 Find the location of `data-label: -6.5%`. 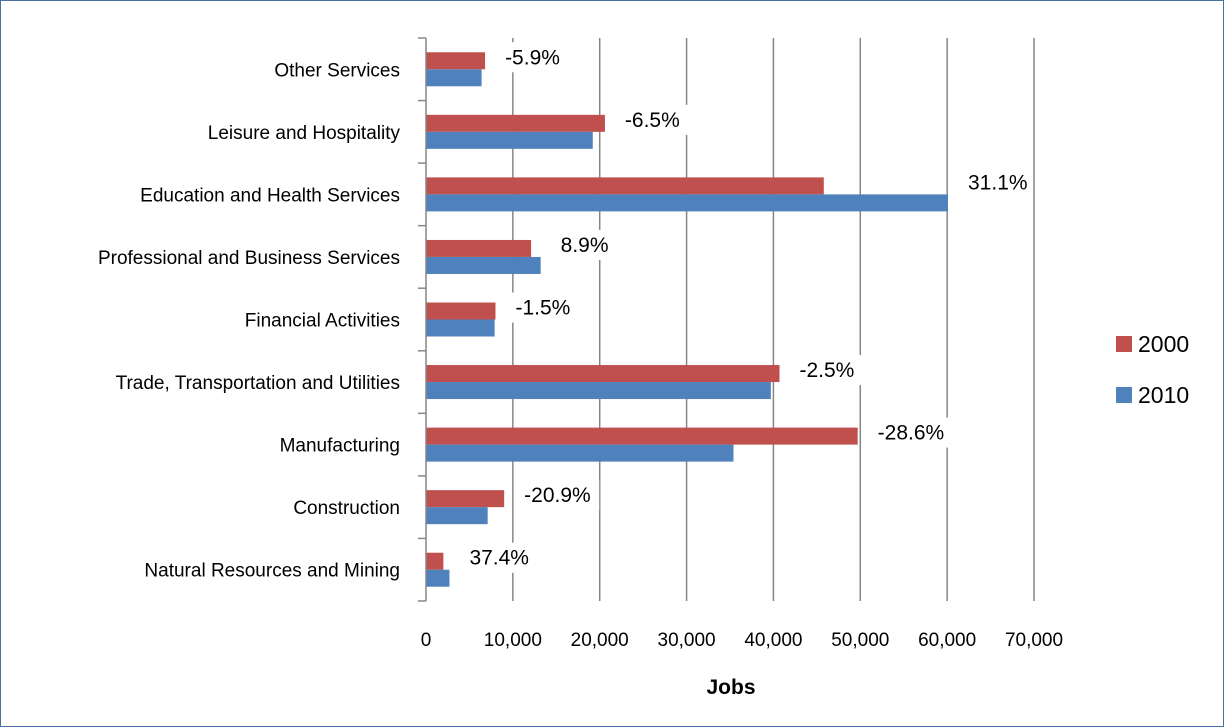

data-label: -6.5% is located at coordinates (652, 120).